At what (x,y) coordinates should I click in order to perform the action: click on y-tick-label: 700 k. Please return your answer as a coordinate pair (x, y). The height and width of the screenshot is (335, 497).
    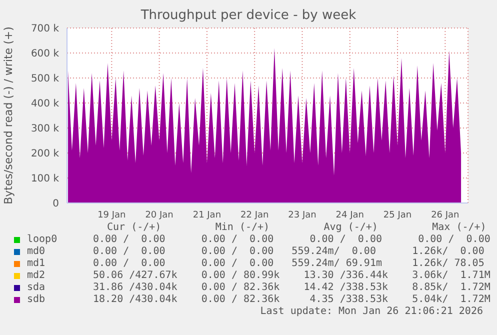
    Looking at the image, I should click on (45, 29).